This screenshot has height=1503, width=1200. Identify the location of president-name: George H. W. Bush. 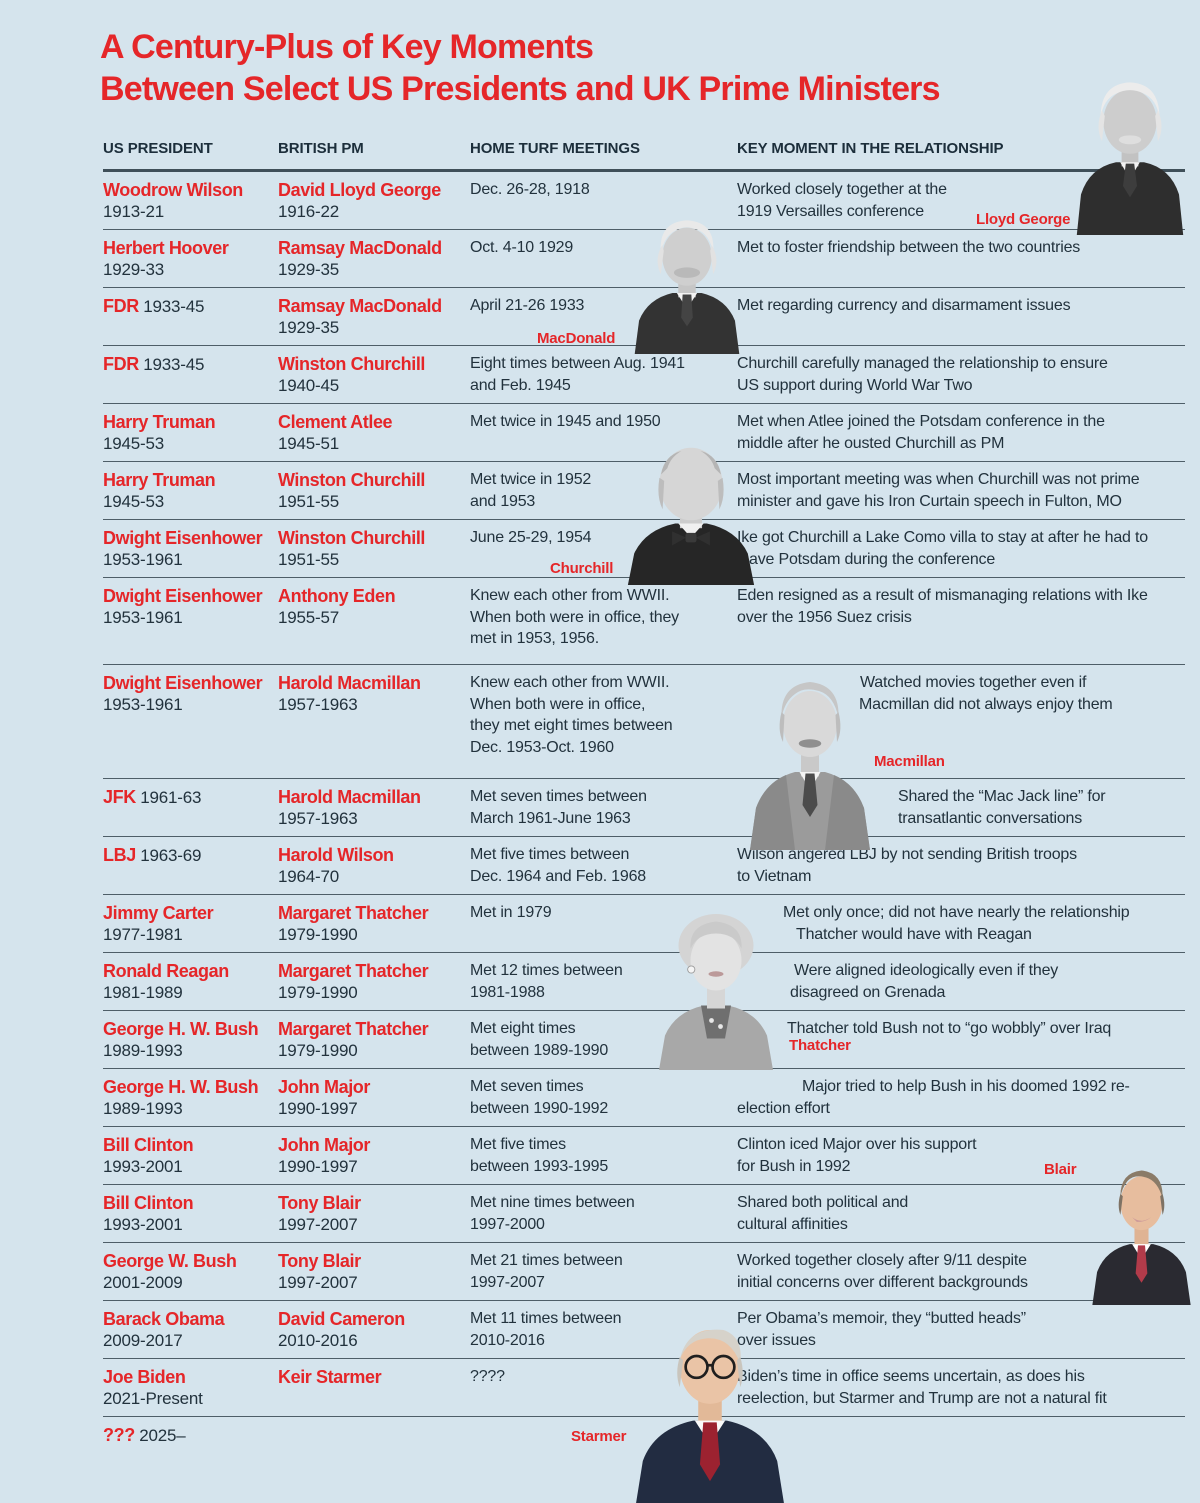
(181, 1087).